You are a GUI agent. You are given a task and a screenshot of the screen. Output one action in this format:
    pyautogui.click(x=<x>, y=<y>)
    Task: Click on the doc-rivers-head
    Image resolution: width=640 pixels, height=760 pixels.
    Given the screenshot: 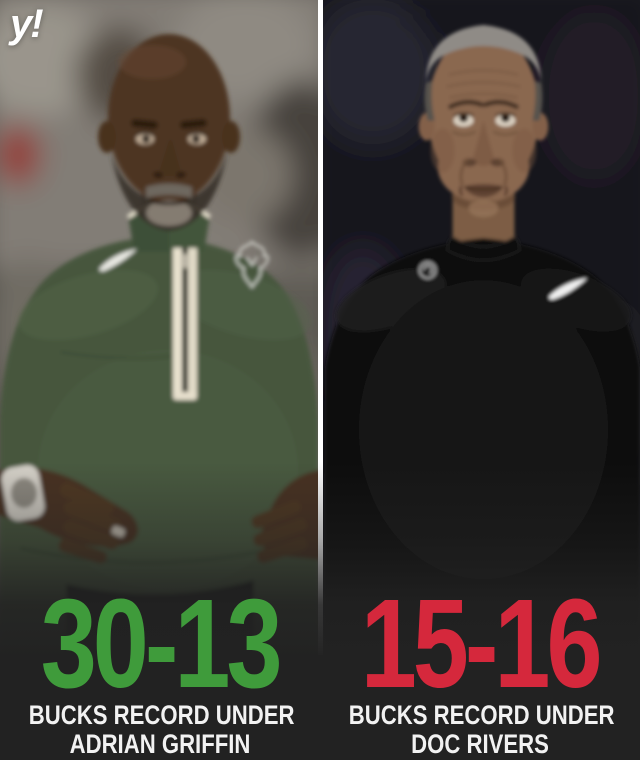 What is the action you would take?
    pyautogui.click(x=483, y=121)
    